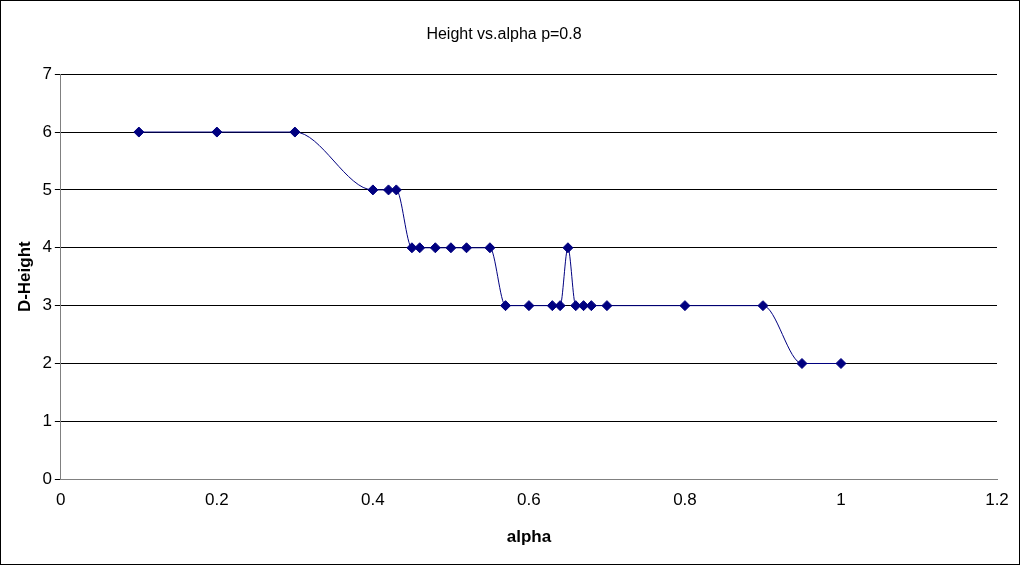  I want to click on x-tick-label: 1, so click(841, 500).